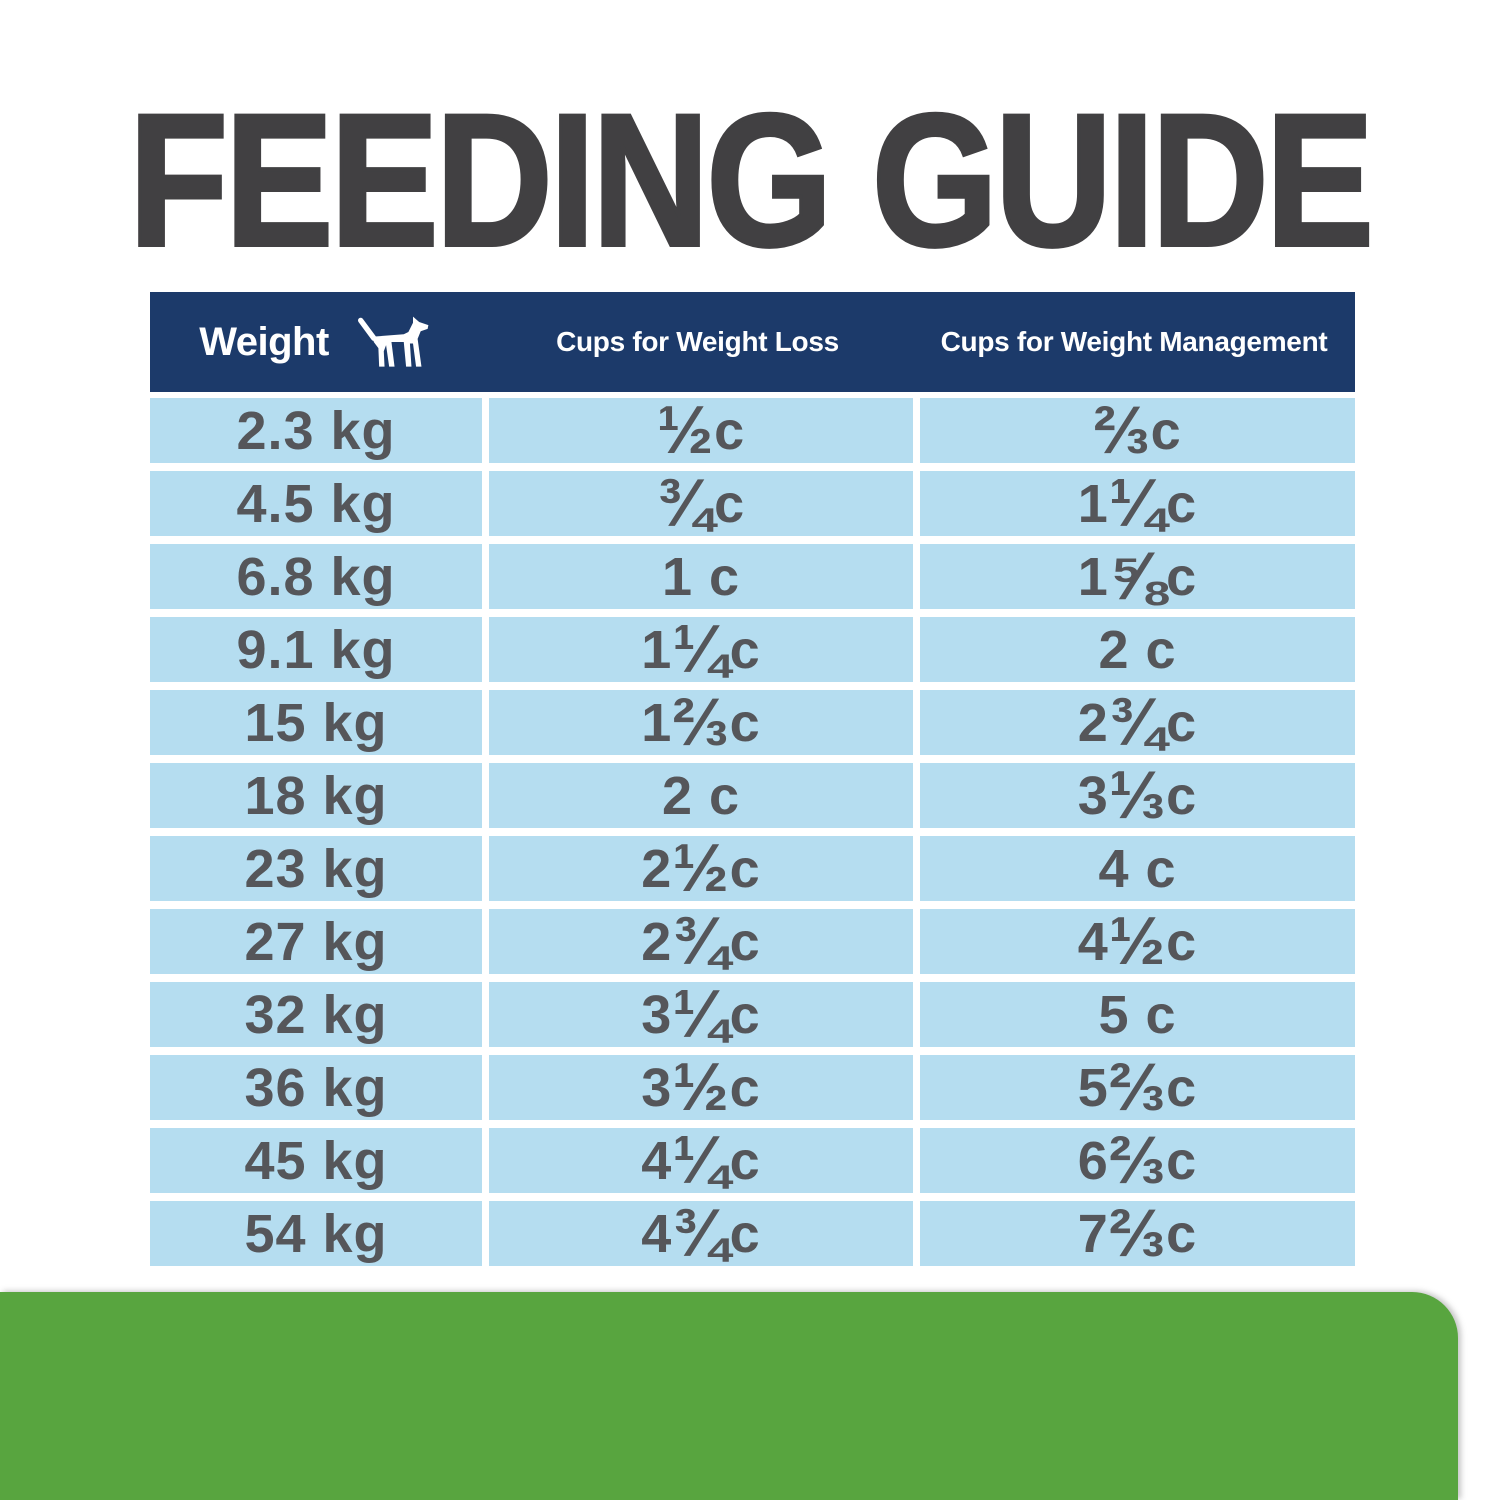 This screenshot has width=1500, height=1500. What do you see at coordinates (701, 868) in the screenshot?
I see `cups-weight-loss-cell: 2 ½ c` at bounding box center [701, 868].